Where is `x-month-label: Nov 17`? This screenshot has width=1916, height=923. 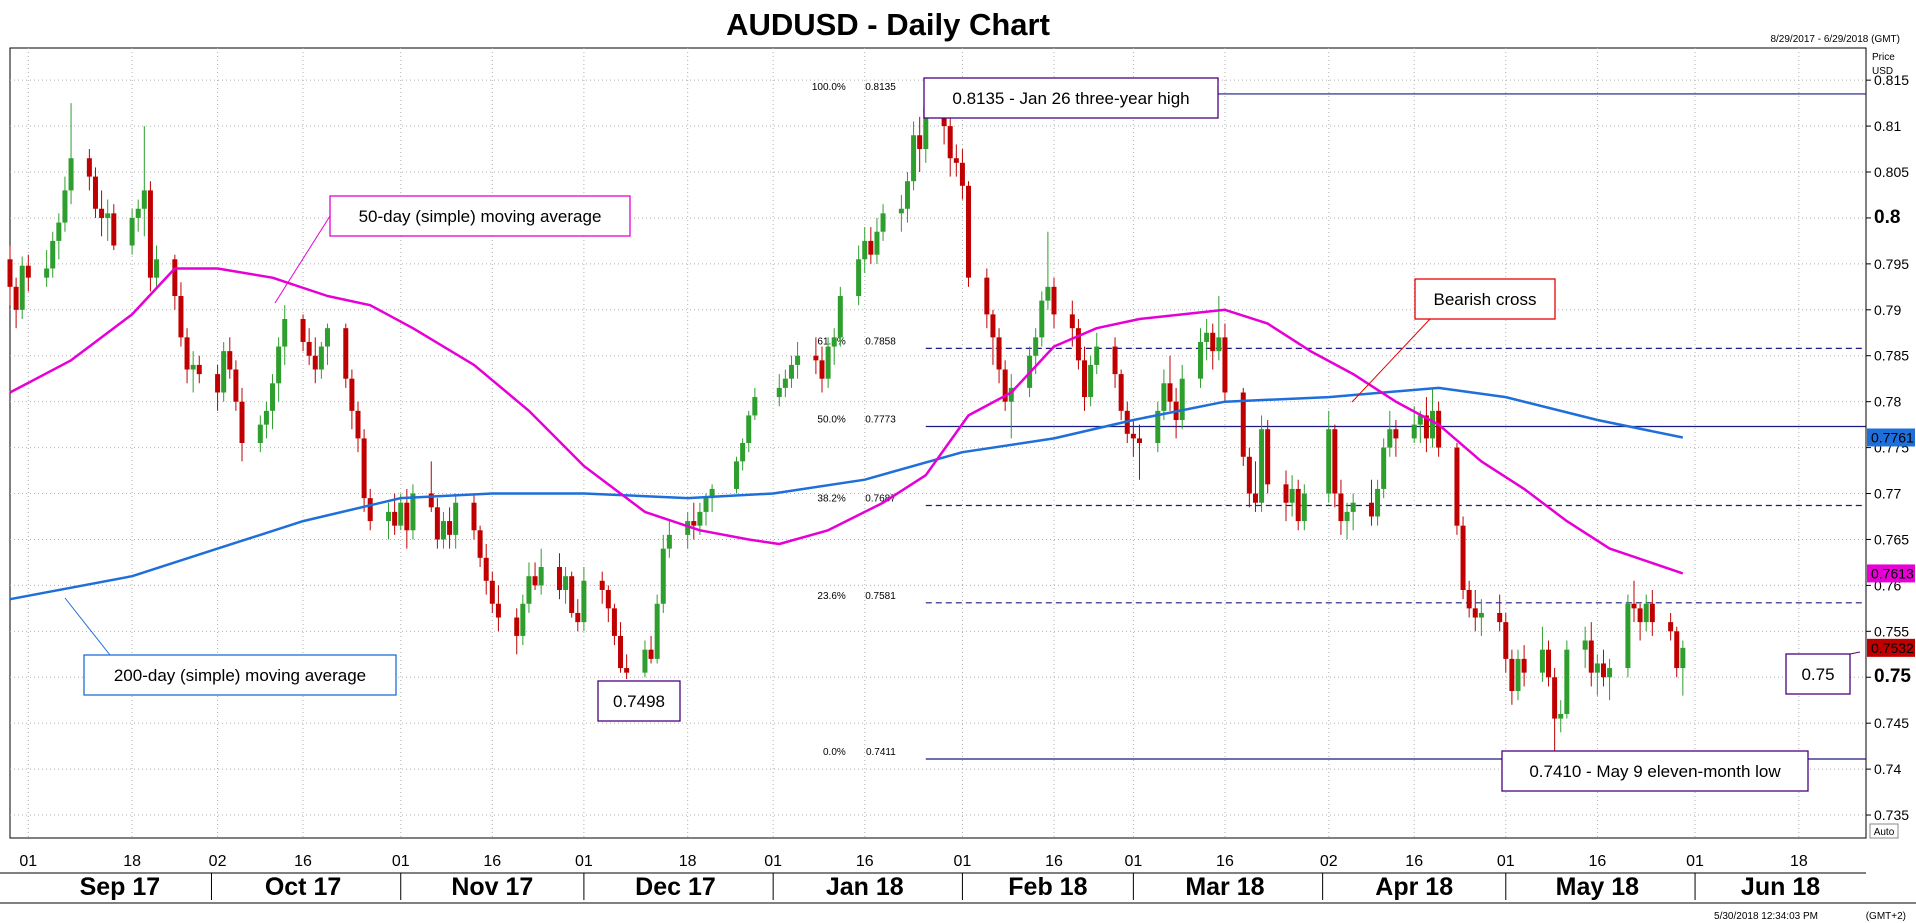
x-month-label: Nov 17 is located at coordinates (492, 887).